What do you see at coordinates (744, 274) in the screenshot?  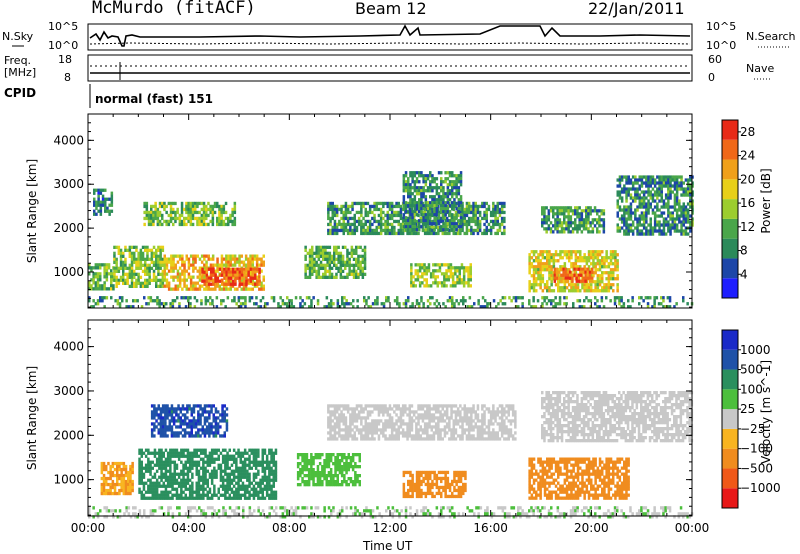 I see `colorbar-tick-label: 4` at bounding box center [744, 274].